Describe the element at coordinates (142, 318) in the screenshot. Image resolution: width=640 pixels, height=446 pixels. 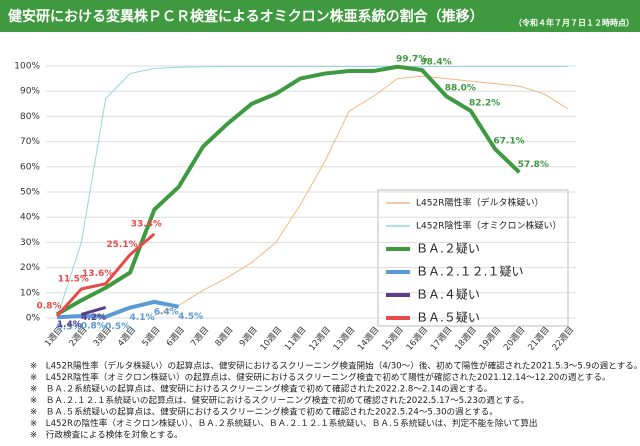
I see `data-label: 4.1%` at that location.